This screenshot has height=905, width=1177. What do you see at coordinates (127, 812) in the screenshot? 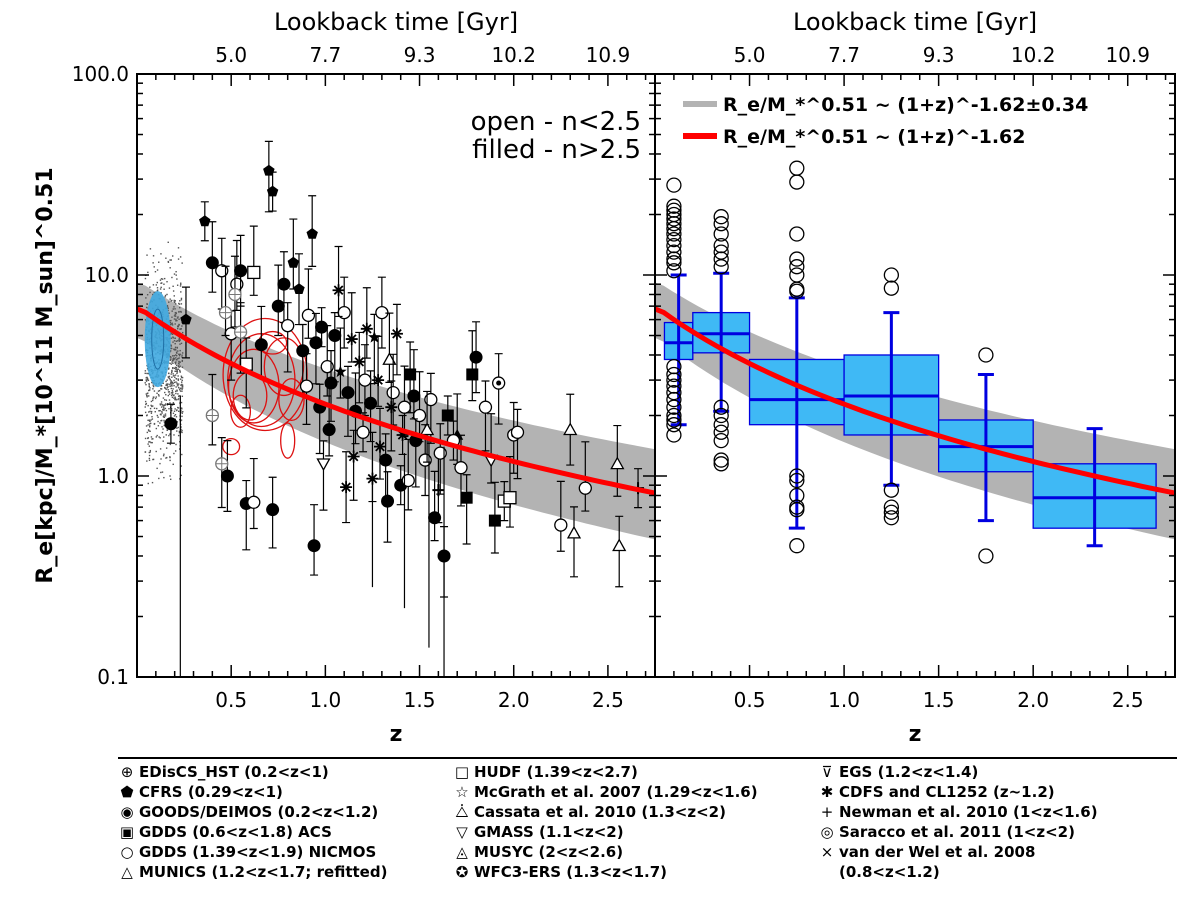
I see `legend-symbol-icon: ◉` at bounding box center [127, 812].